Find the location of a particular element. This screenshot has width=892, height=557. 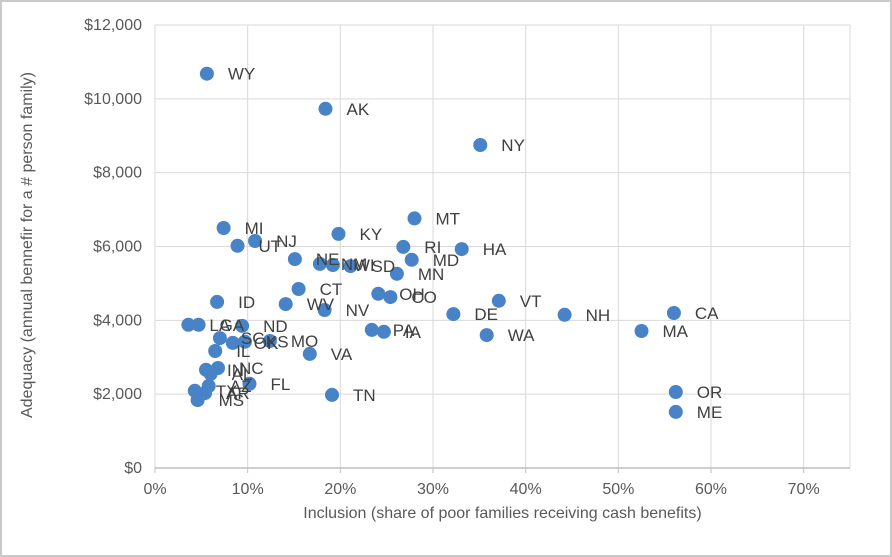

x-tick-label: 60% is located at coordinates (711, 489).